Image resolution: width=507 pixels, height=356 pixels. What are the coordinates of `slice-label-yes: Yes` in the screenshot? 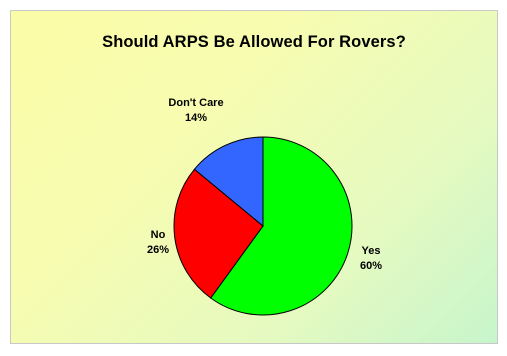 It's located at (371, 251).